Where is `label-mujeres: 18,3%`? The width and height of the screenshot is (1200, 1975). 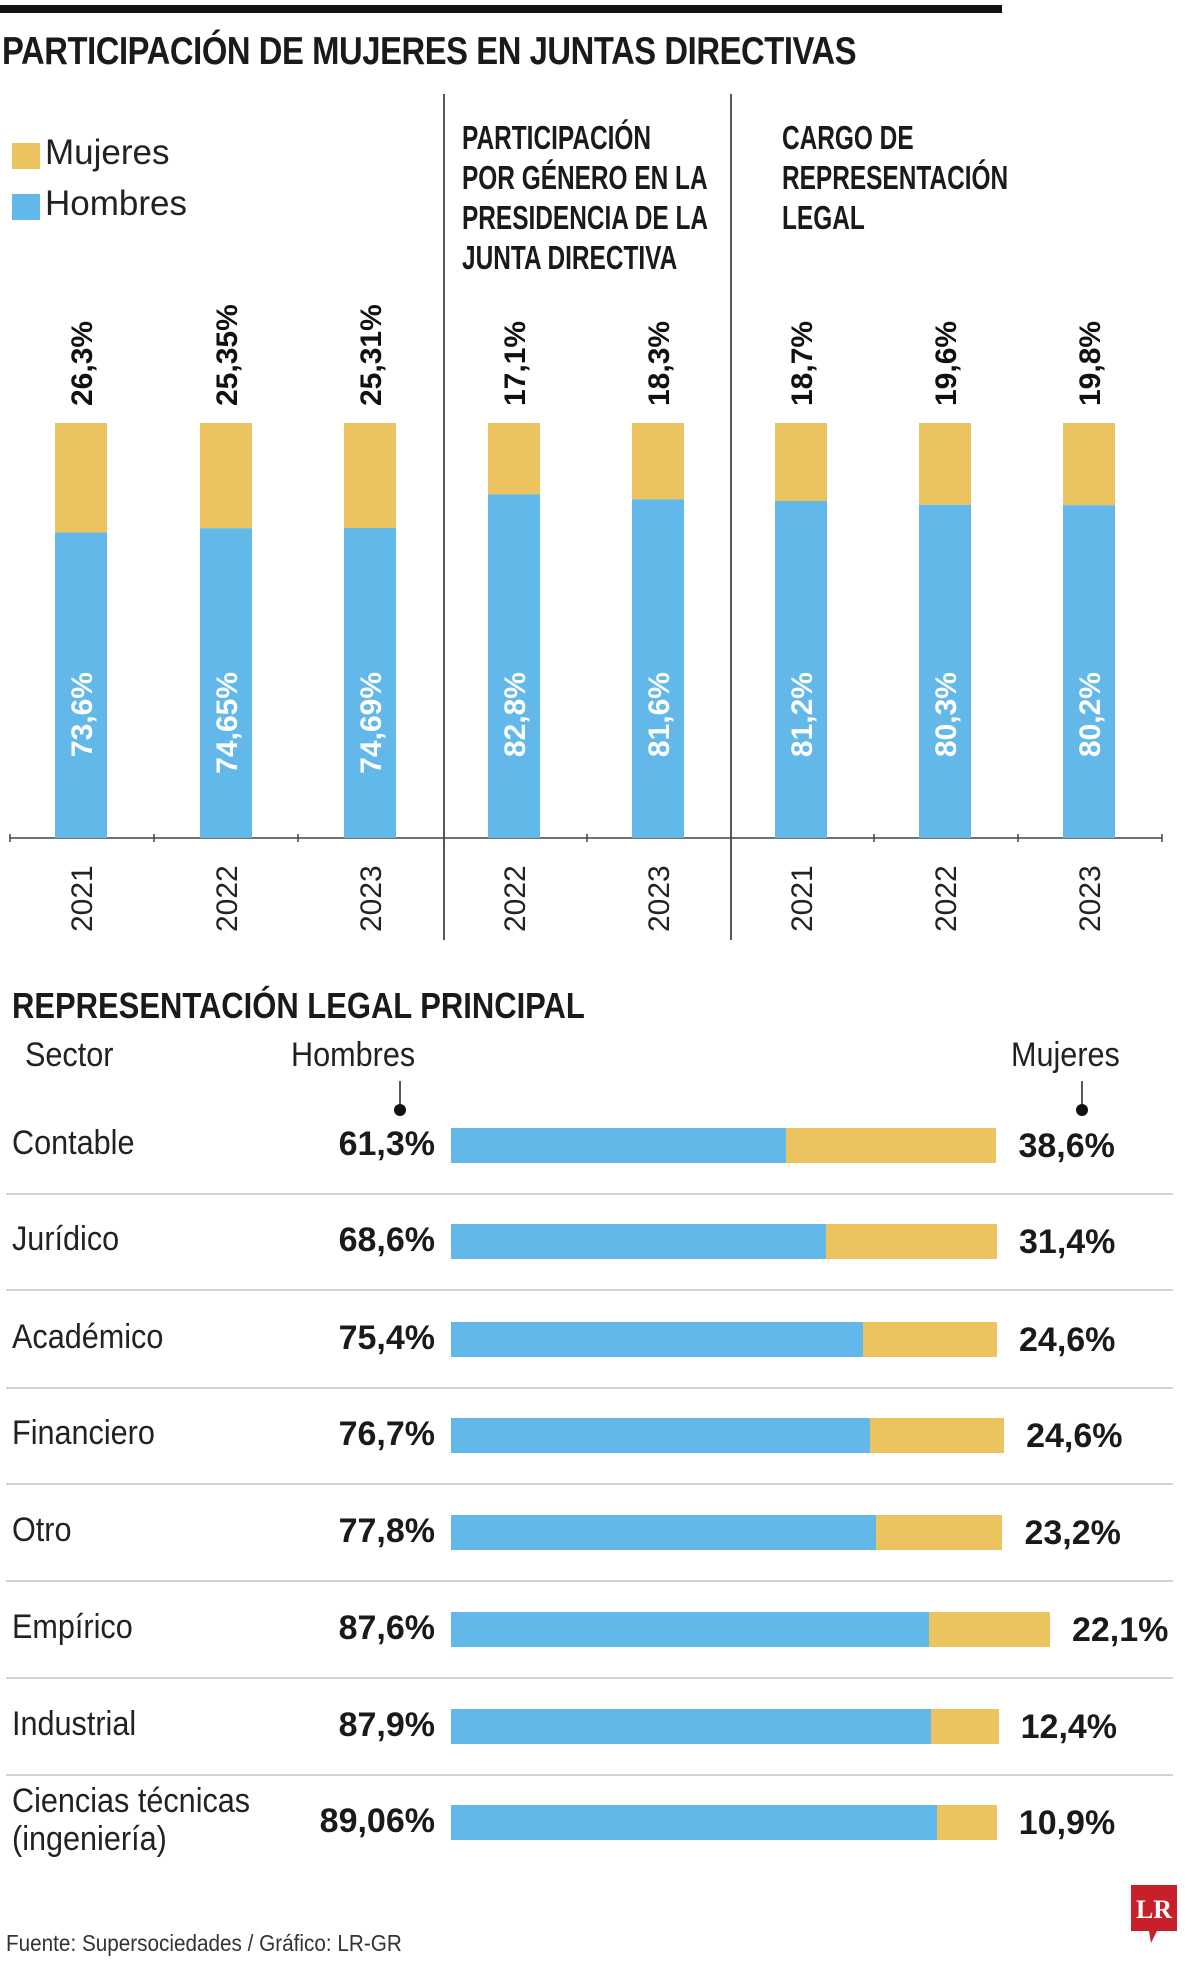 label-mujeres: 18,3% is located at coordinates (659, 363).